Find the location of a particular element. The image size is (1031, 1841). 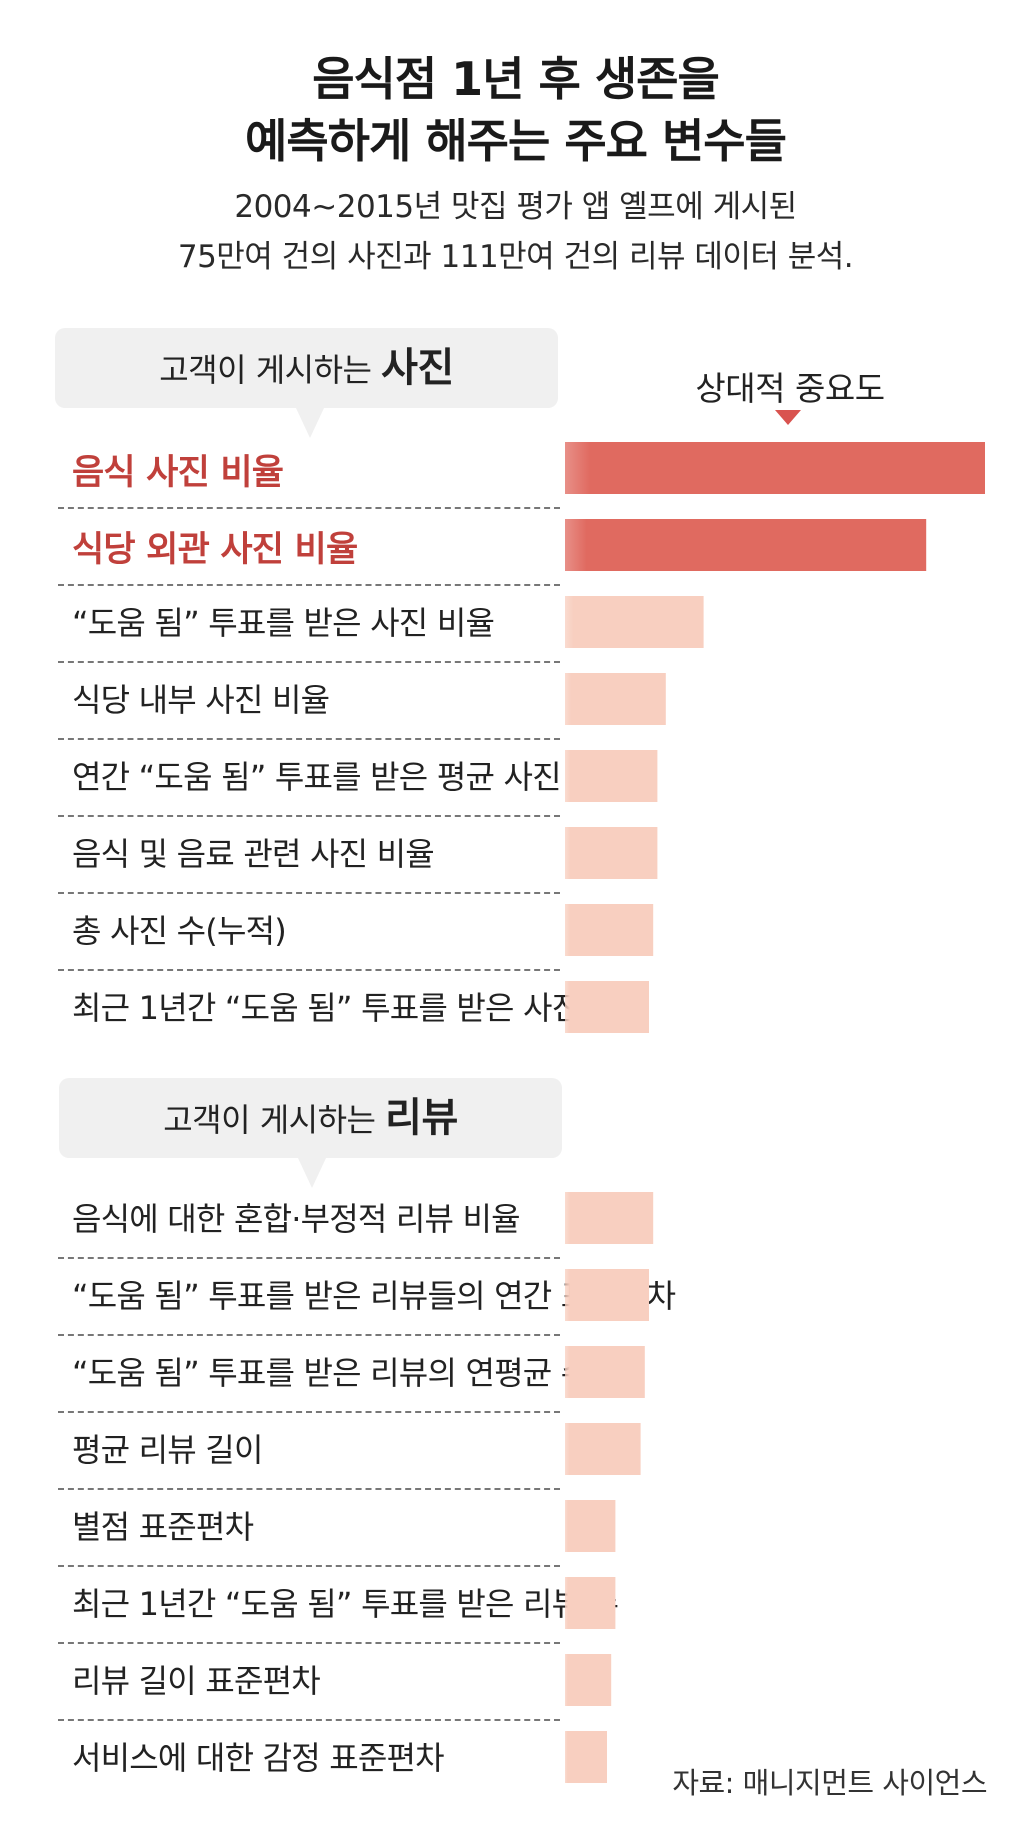

title-line-2: 예측하게 해주는 주요 변수들 is located at coordinates (516, 141).